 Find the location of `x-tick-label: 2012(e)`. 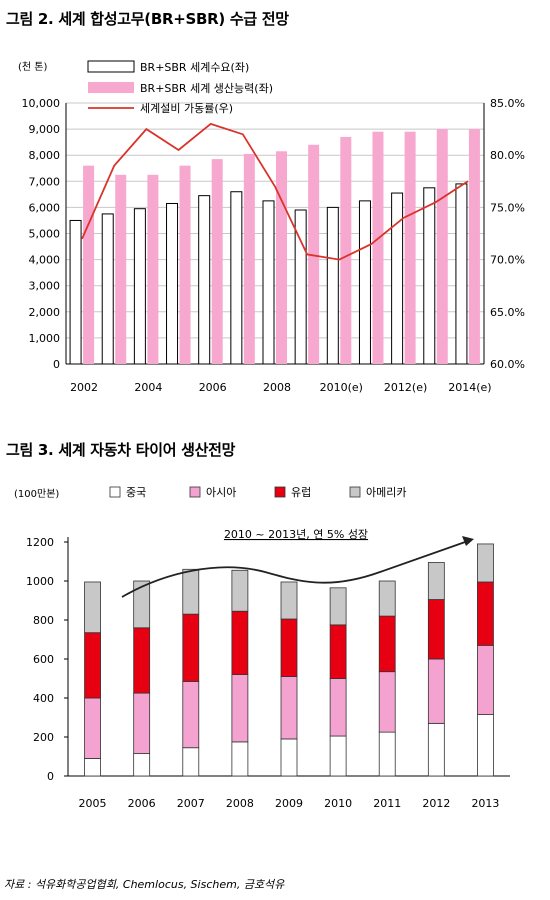

x-tick-label: 2012(e) is located at coordinates (405, 387).